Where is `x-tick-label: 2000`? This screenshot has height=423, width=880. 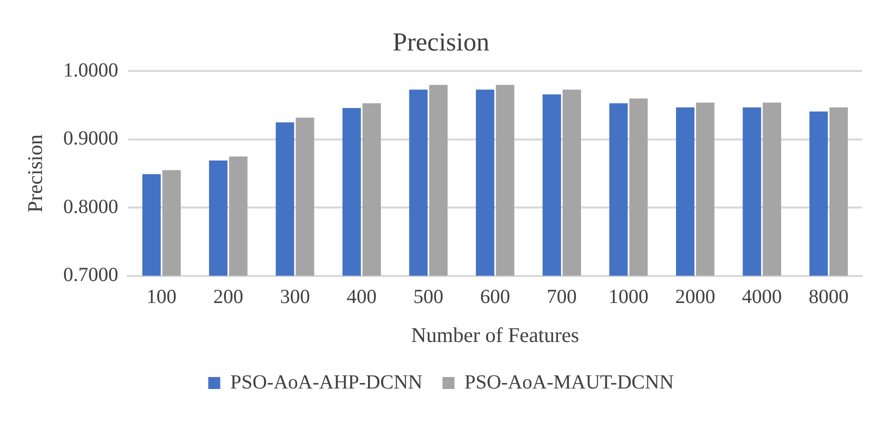 x-tick-label: 2000 is located at coordinates (695, 297).